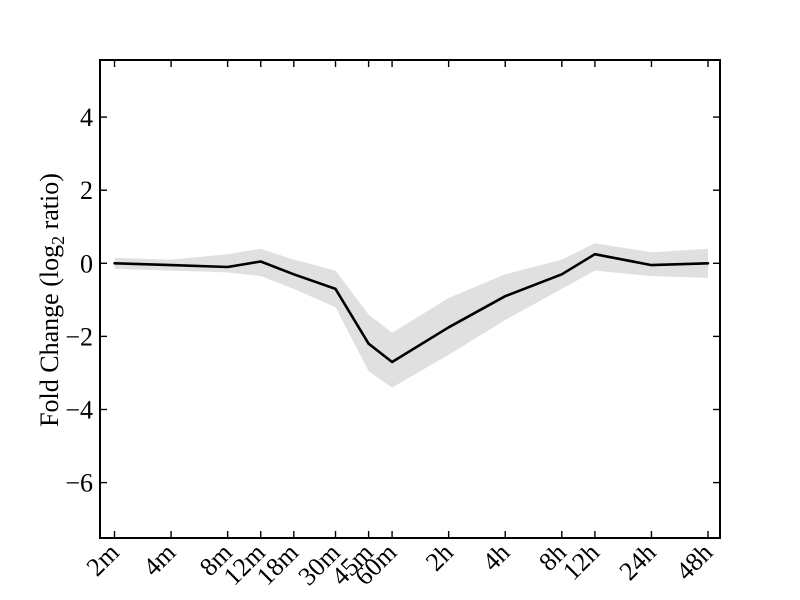 This screenshot has height=600, width=800. Describe the element at coordinates (103, 560) in the screenshot. I see `x-tick-label: 2m` at that location.